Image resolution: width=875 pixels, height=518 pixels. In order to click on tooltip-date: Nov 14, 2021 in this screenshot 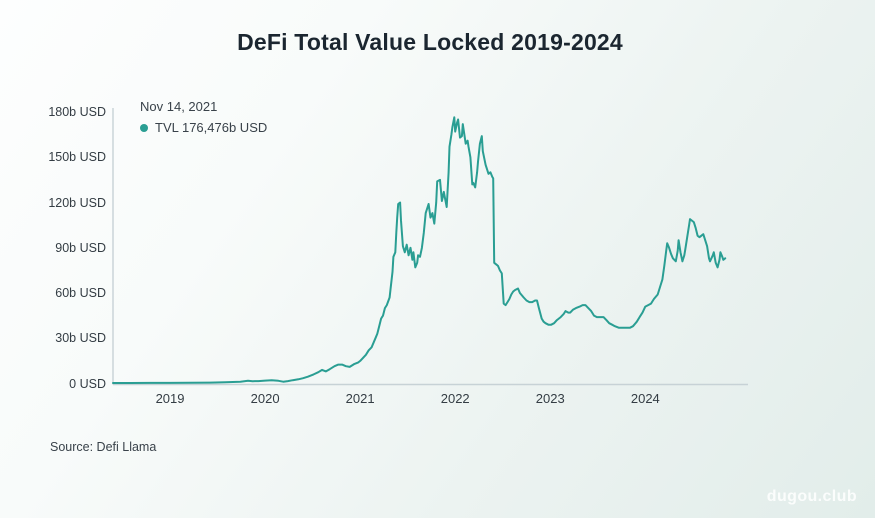, I will do `click(179, 106)`.